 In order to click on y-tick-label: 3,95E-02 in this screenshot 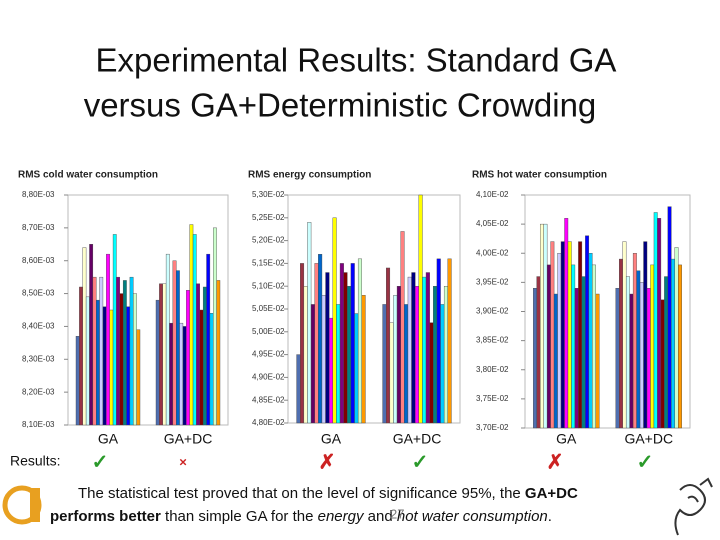, I will do `click(492, 281)`.